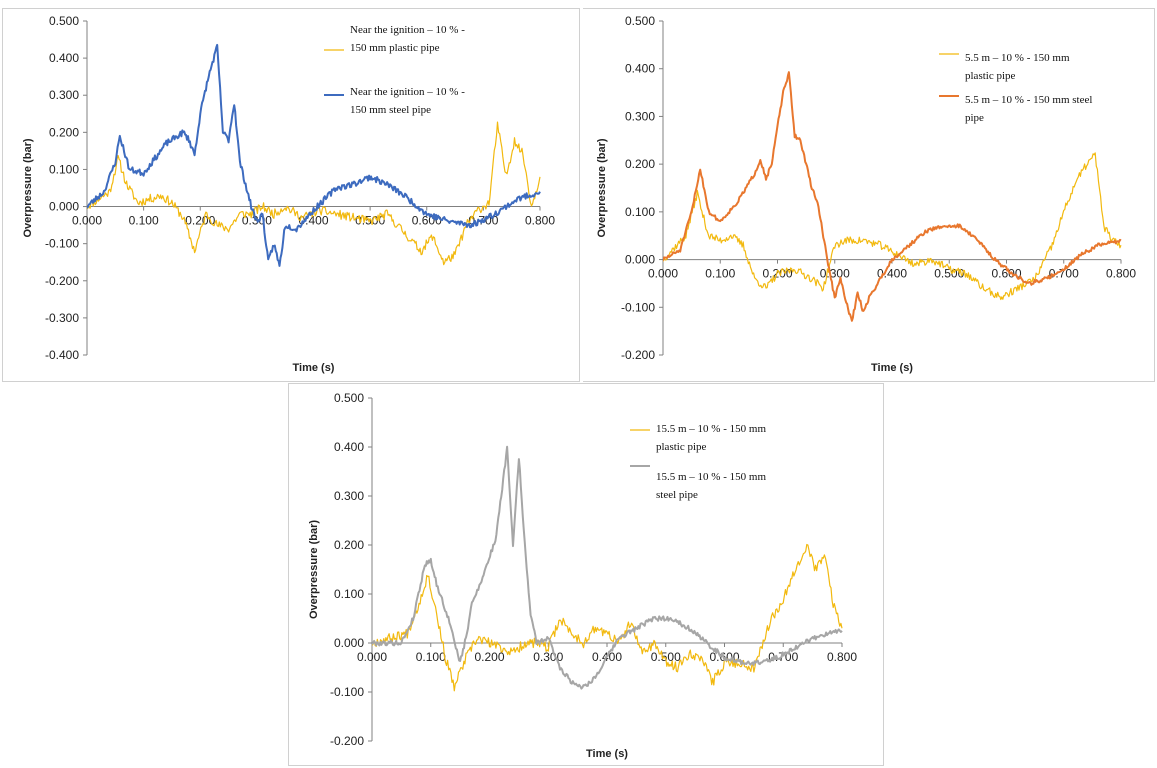  I want to click on legend-label: pipe, so click(974, 118).